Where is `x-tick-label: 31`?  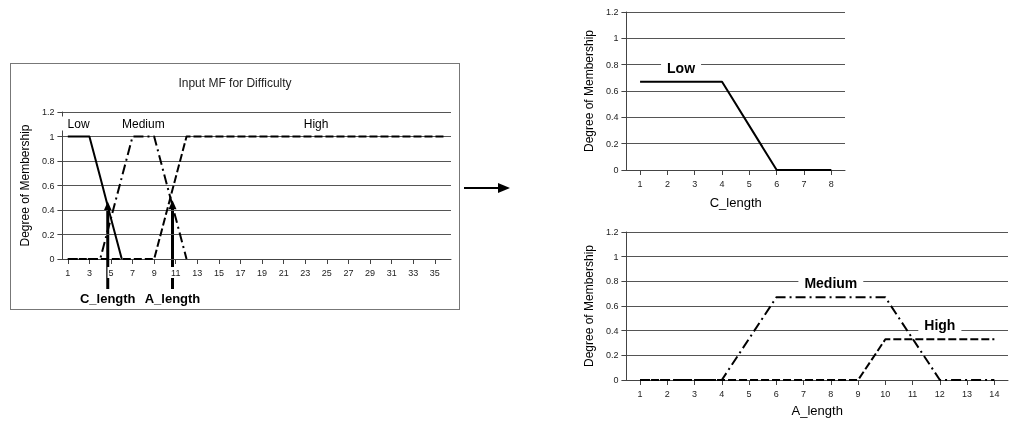
x-tick-label: 31 is located at coordinates (391, 272).